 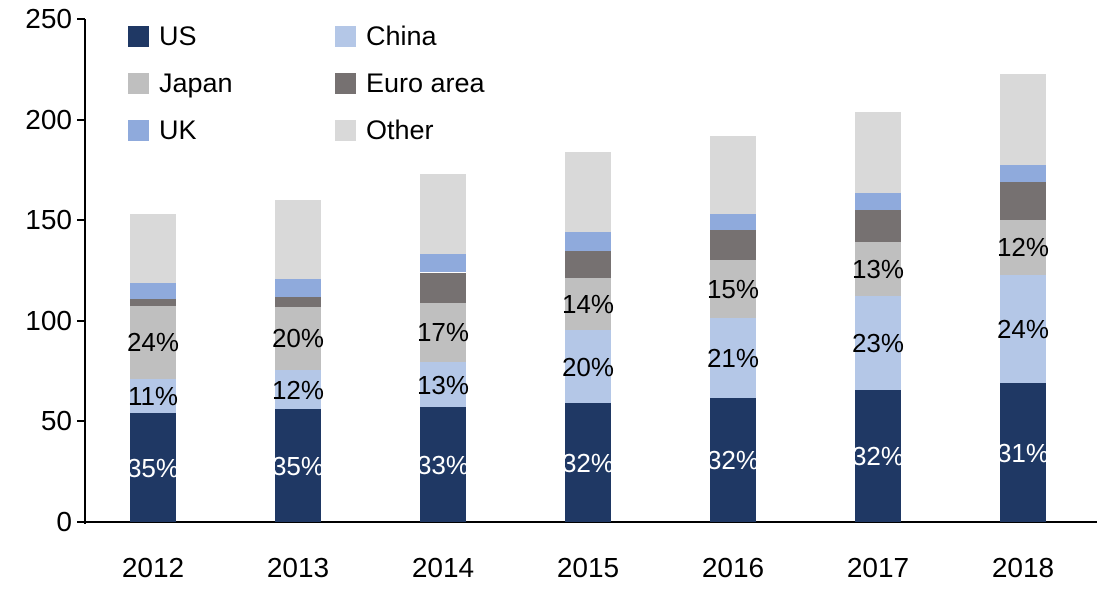 I want to click on x-axis-label: 2018, so click(x=1023, y=567).